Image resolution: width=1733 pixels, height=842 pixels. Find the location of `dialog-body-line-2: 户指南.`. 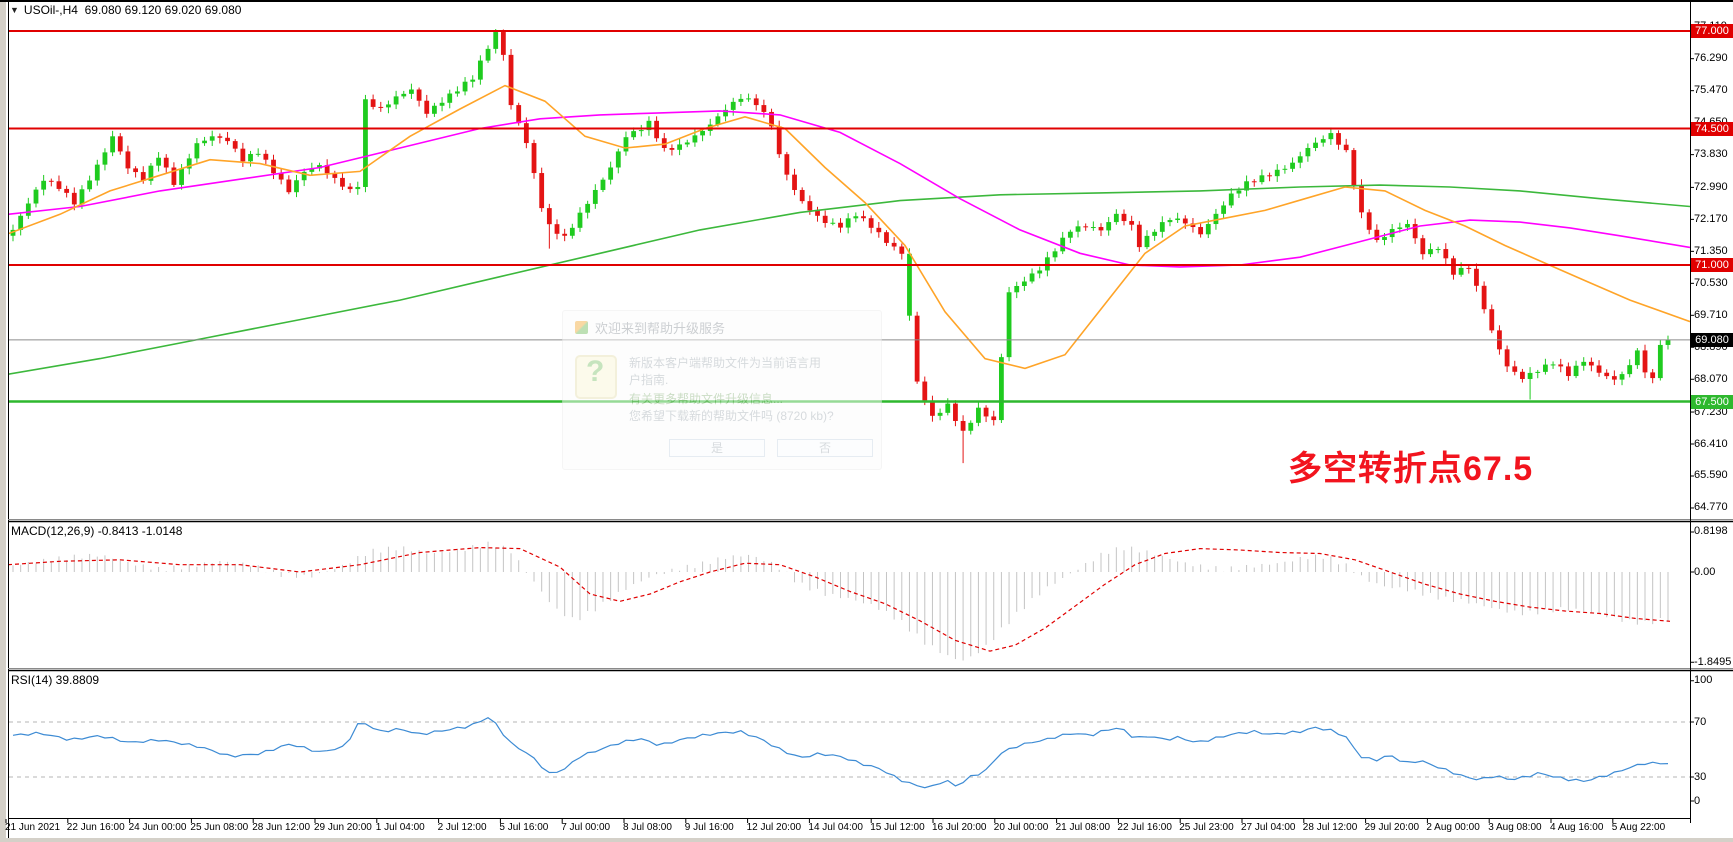

dialog-body-line-2: 户指南. is located at coordinates (649, 380).